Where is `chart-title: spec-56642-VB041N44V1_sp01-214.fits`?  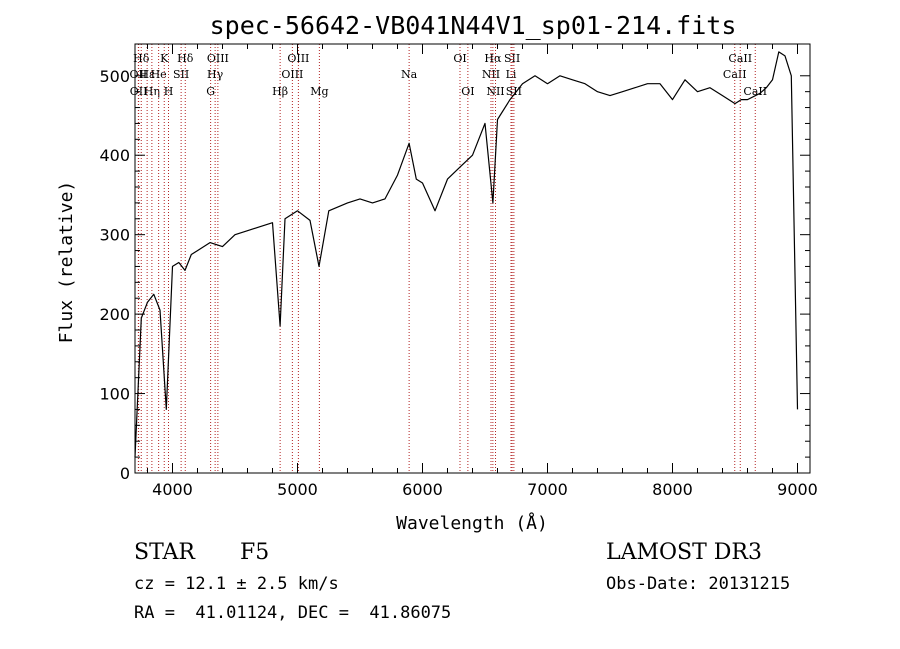 chart-title: spec-56642-VB041N44V1_sp01-214.fits is located at coordinates (473, 25).